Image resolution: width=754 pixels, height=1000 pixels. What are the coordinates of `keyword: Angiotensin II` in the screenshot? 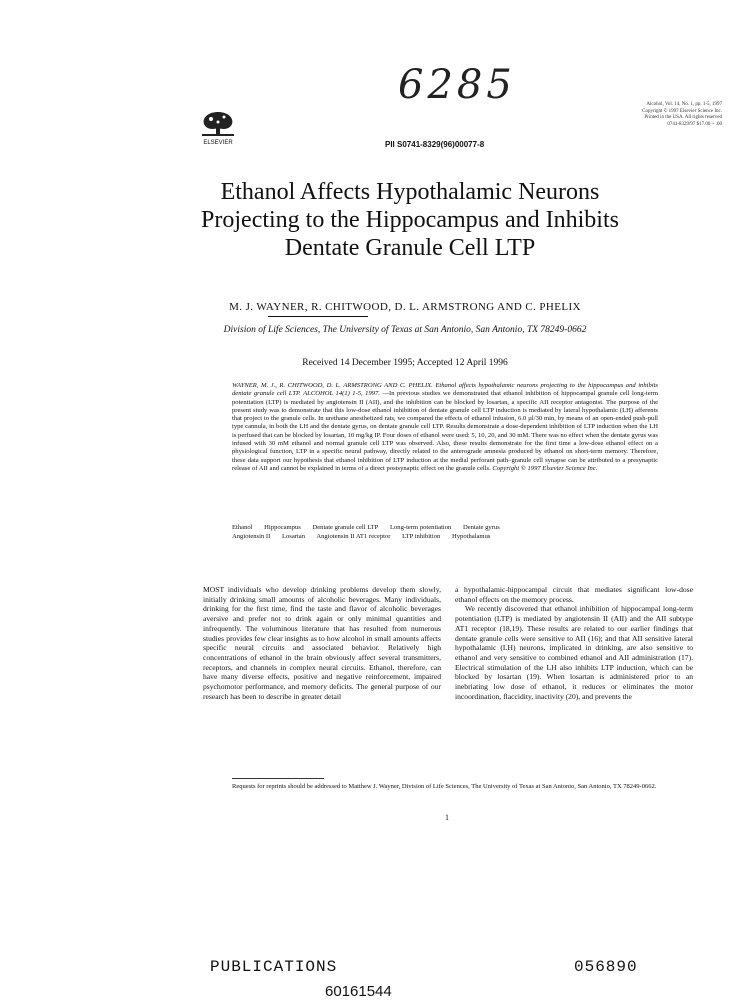 It's located at (251, 536).